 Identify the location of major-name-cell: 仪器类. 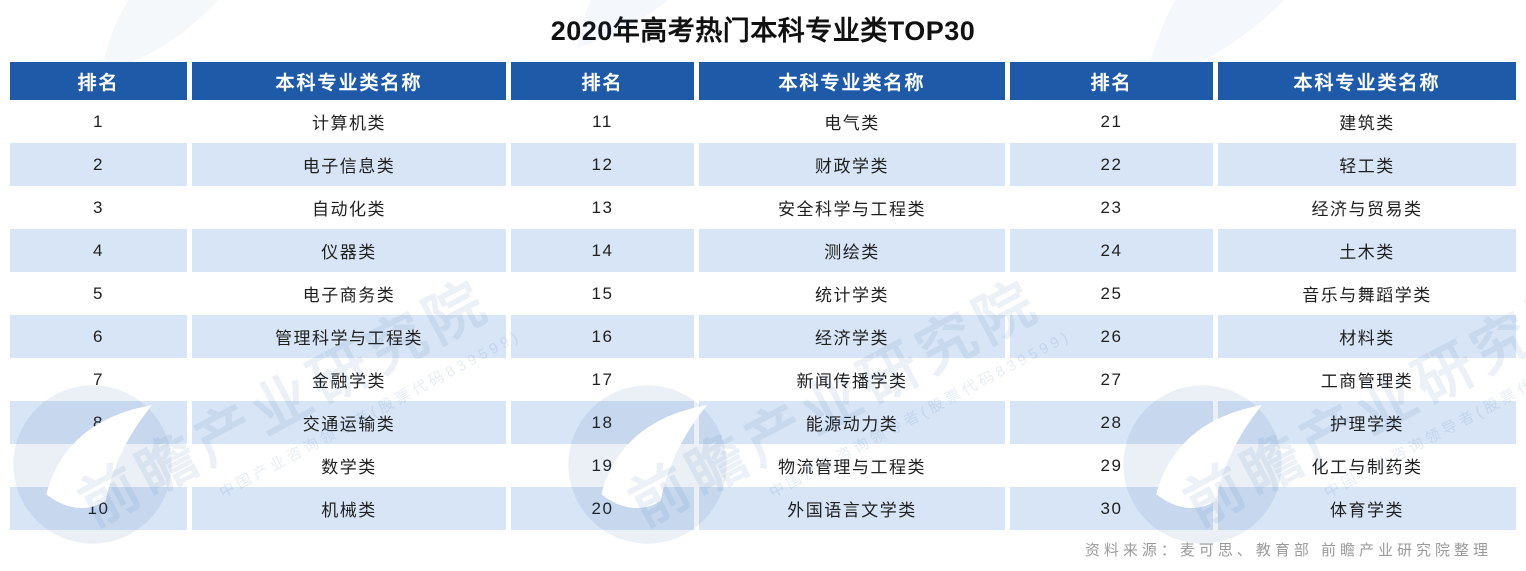
(349, 250).